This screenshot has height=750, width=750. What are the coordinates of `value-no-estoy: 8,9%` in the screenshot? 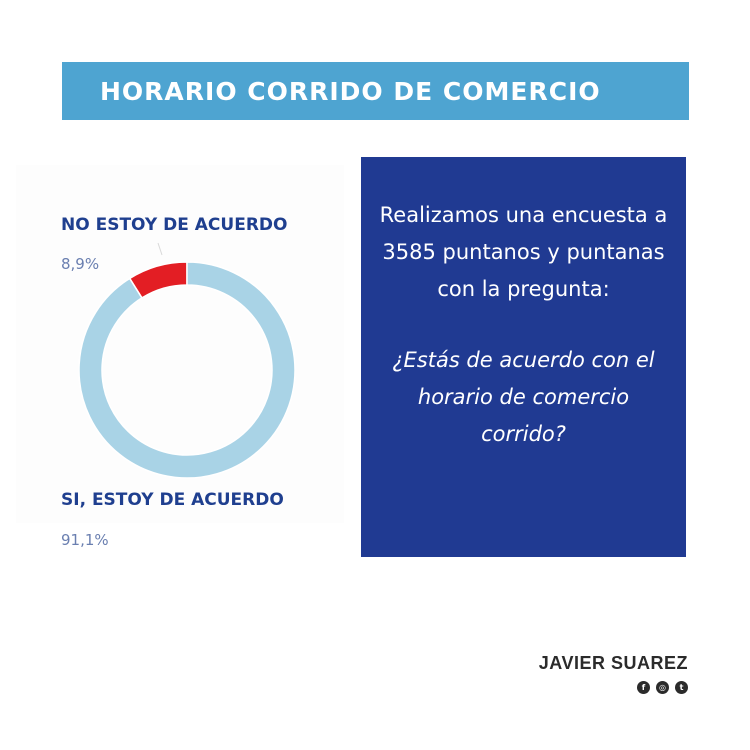 It's located at (80, 264).